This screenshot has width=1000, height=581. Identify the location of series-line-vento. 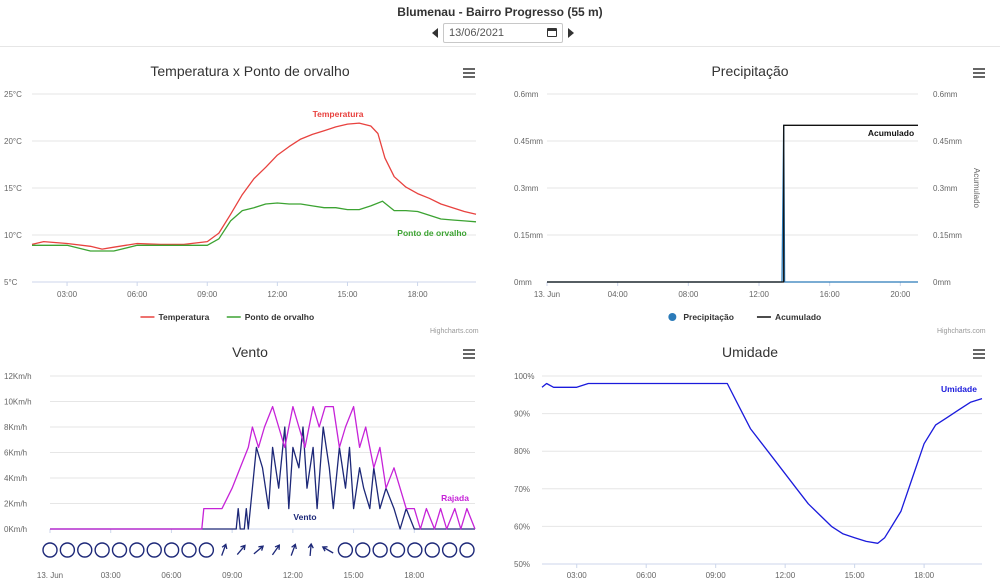
(262, 478).